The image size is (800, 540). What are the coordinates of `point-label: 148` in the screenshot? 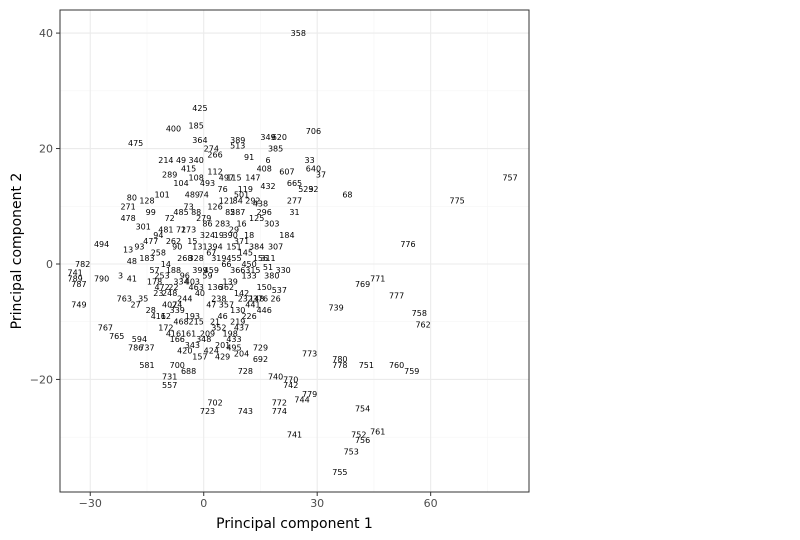 It's located at (256, 299).